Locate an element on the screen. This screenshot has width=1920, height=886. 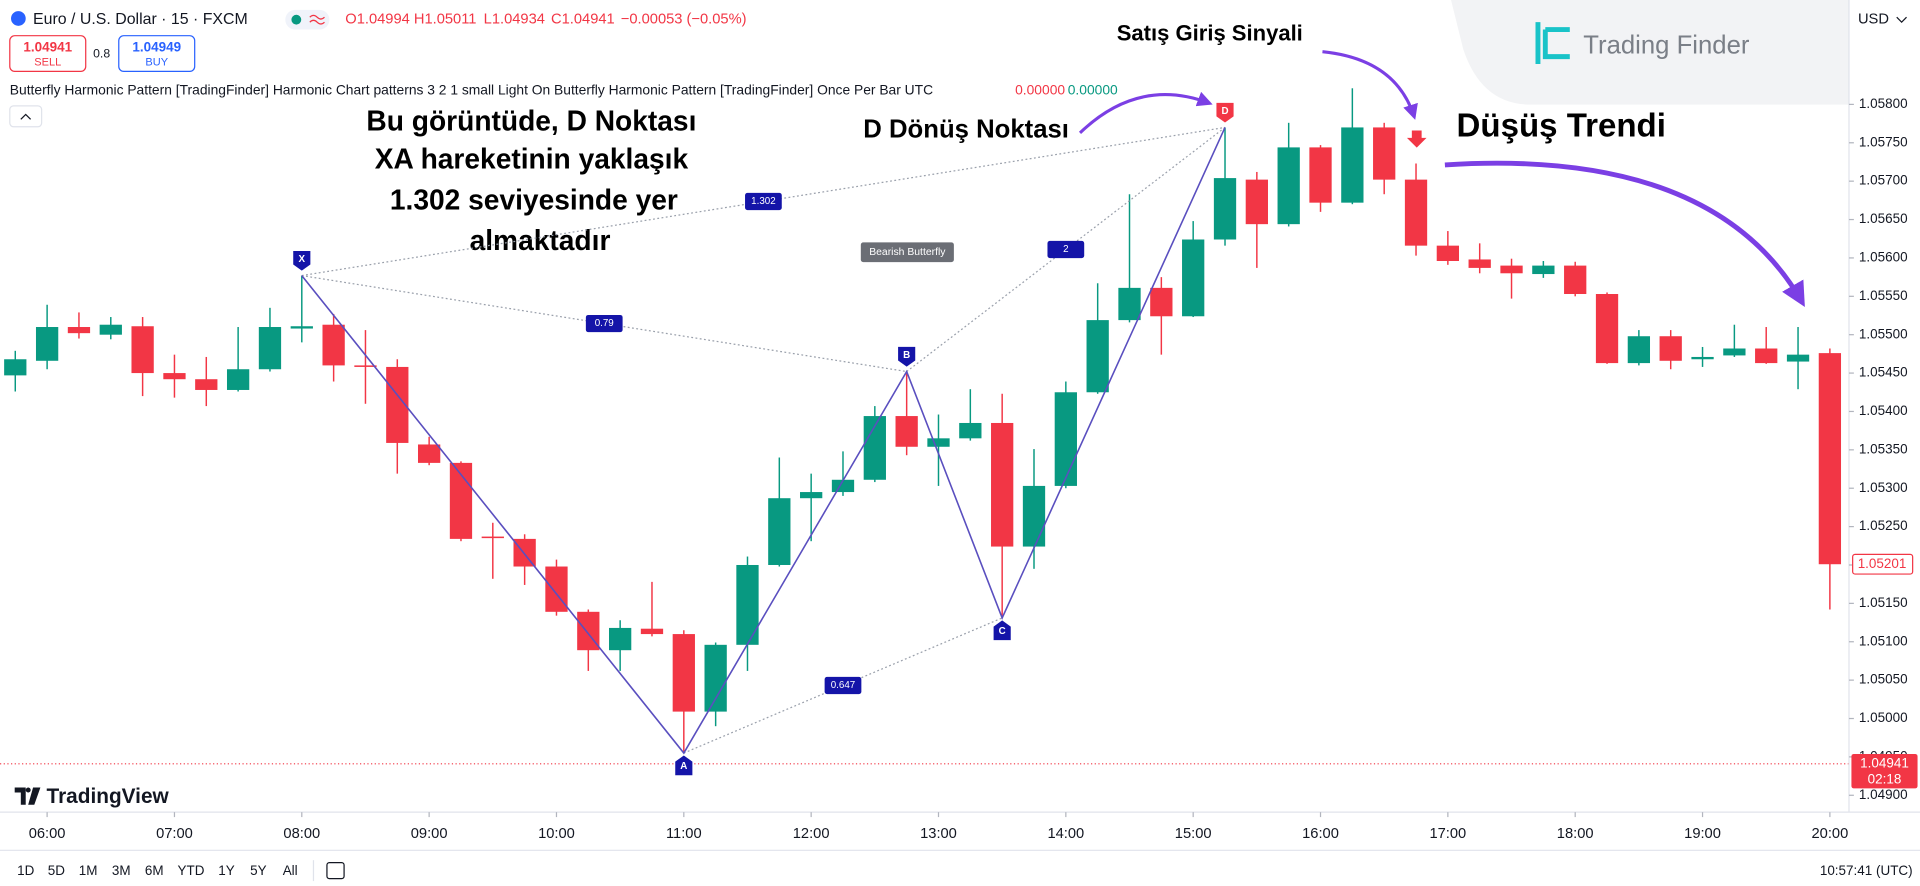
ratio-label: 1.302 is located at coordinates (763, 201).